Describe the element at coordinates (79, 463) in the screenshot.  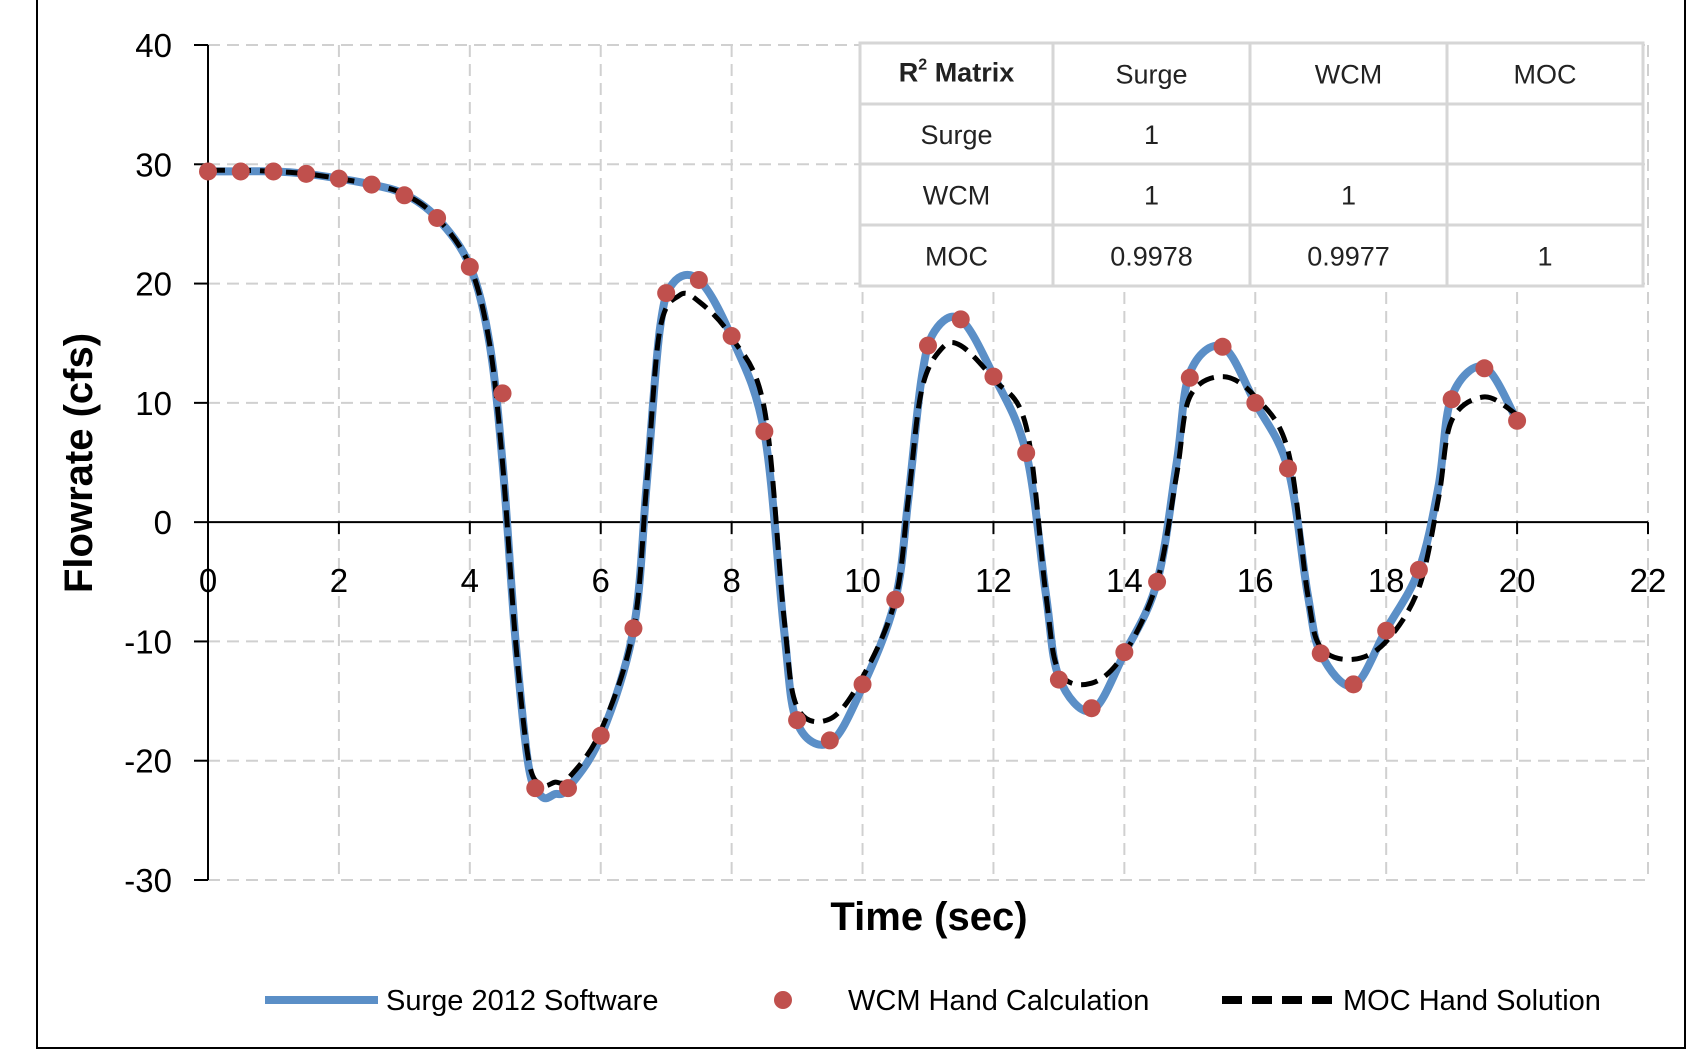
I see `y-axis-title: Flowrate (cfs)` at that location.